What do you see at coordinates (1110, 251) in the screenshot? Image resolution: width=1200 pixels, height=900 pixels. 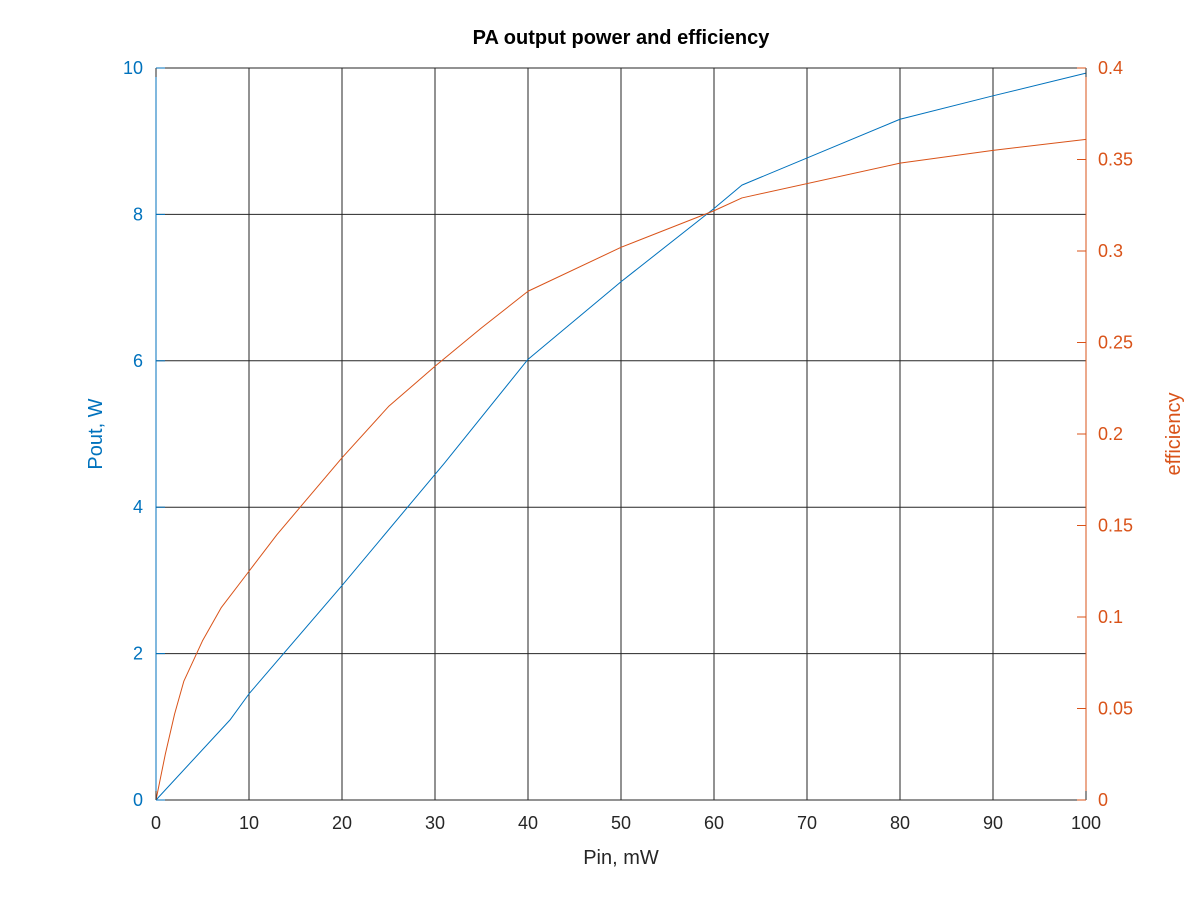 I see `y-right-tick-label: 0.3` at bounding box center [1110, 251].